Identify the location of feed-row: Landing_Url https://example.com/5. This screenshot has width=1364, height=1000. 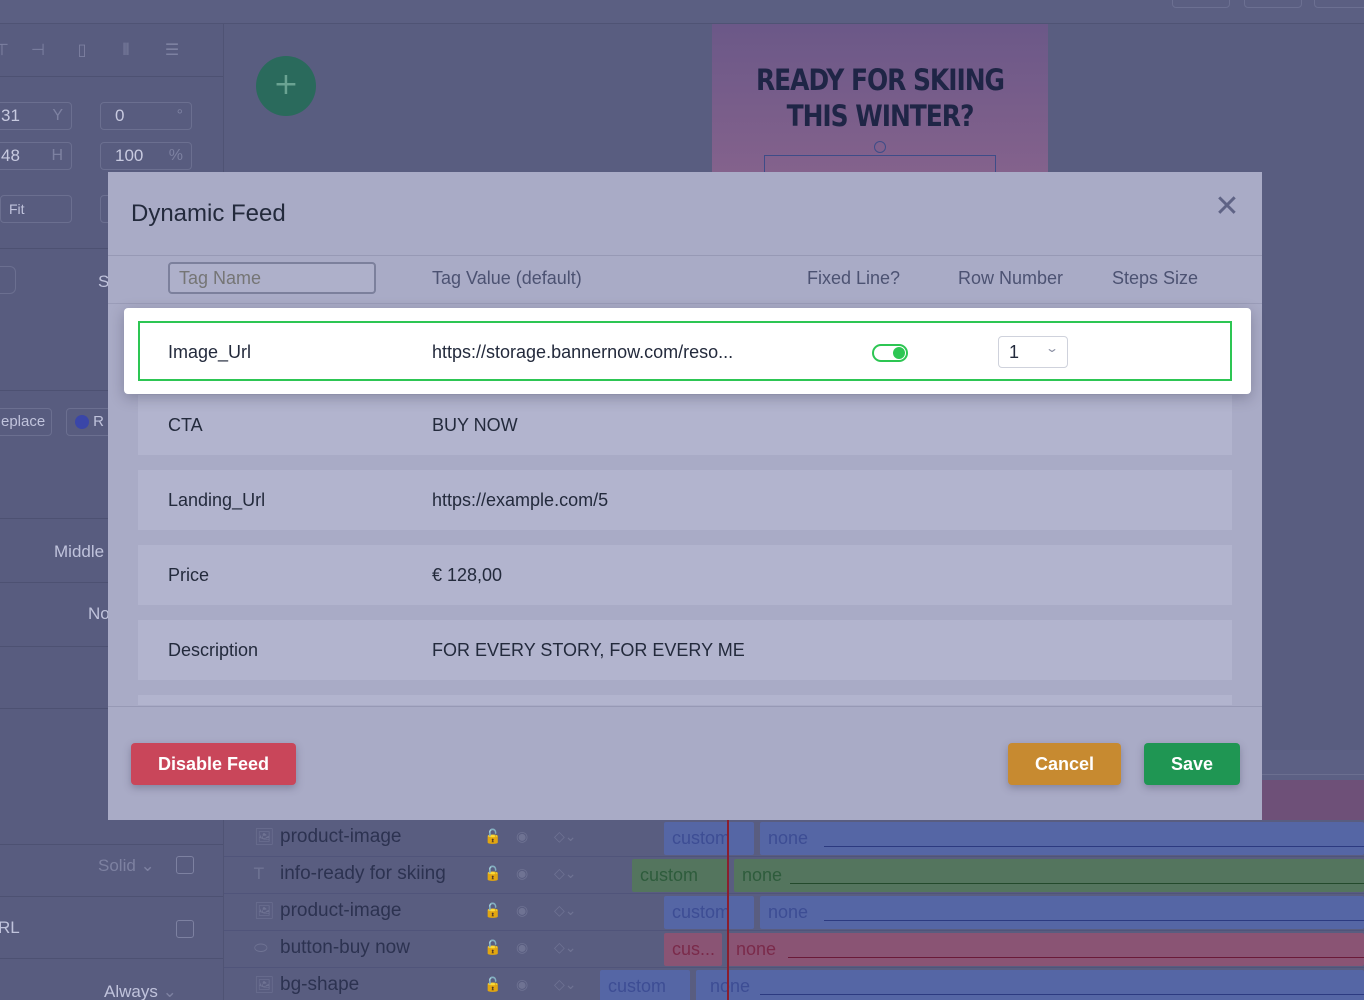
(685, 500).